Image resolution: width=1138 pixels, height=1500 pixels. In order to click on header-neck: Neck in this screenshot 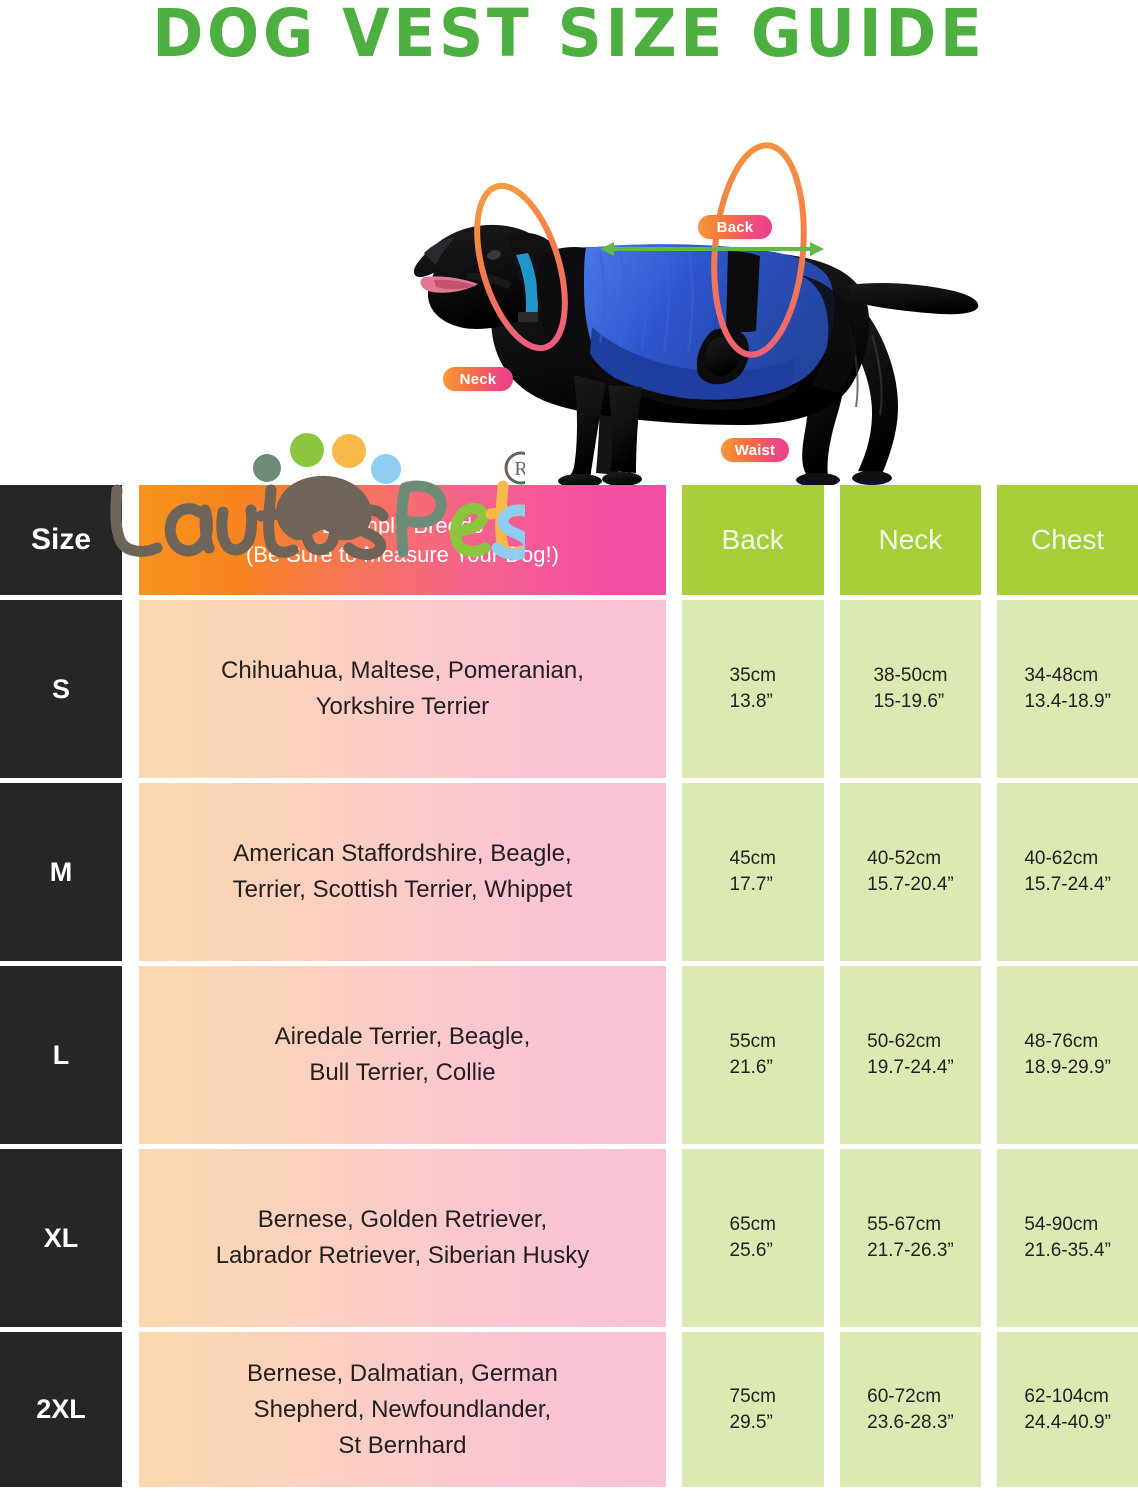, I will do `click(910, 540)`.